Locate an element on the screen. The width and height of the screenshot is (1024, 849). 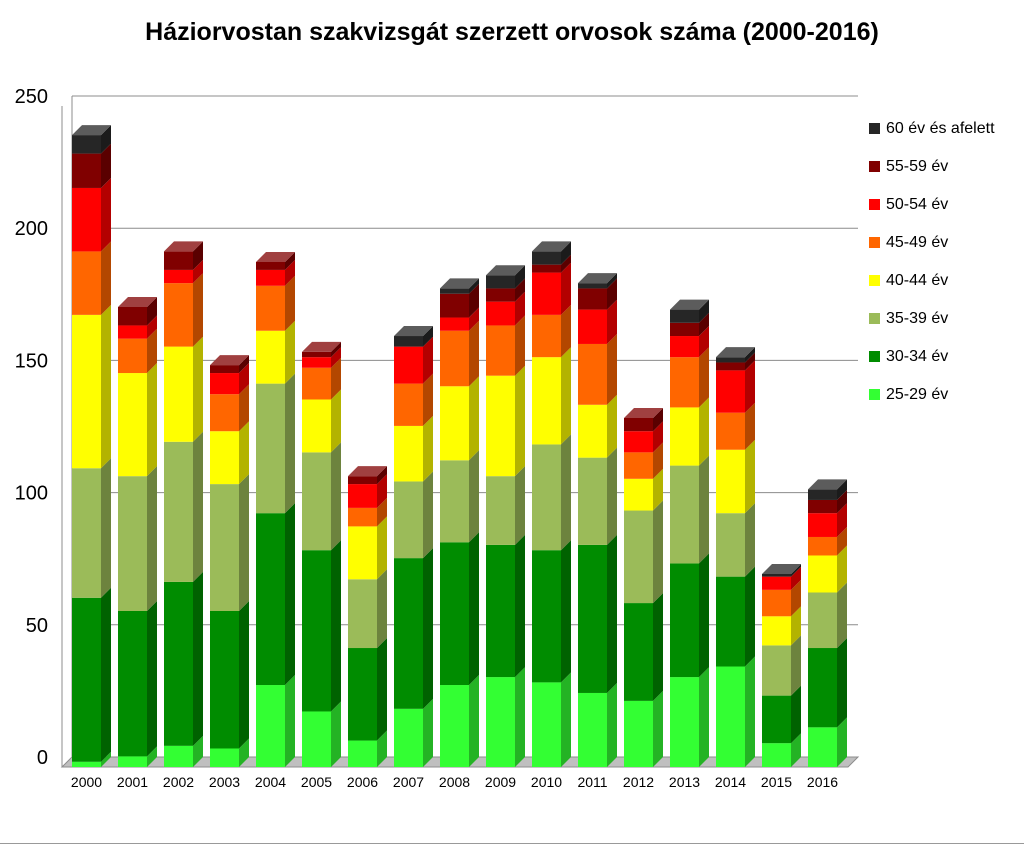
bar-stack-2001 is located at coordinates (137, 531).